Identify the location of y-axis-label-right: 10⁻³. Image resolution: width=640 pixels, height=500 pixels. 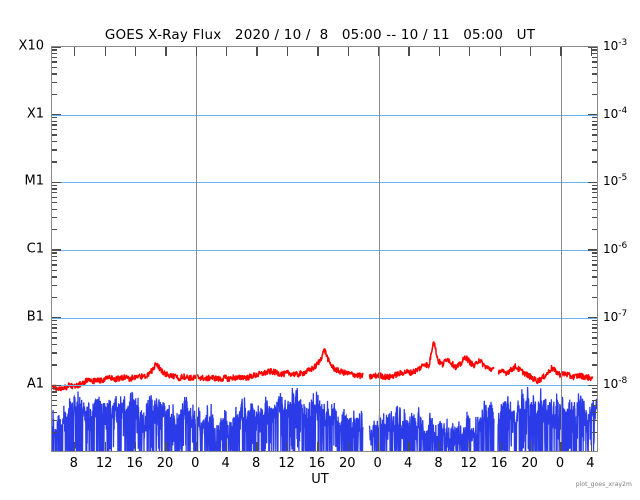
(615, 46).